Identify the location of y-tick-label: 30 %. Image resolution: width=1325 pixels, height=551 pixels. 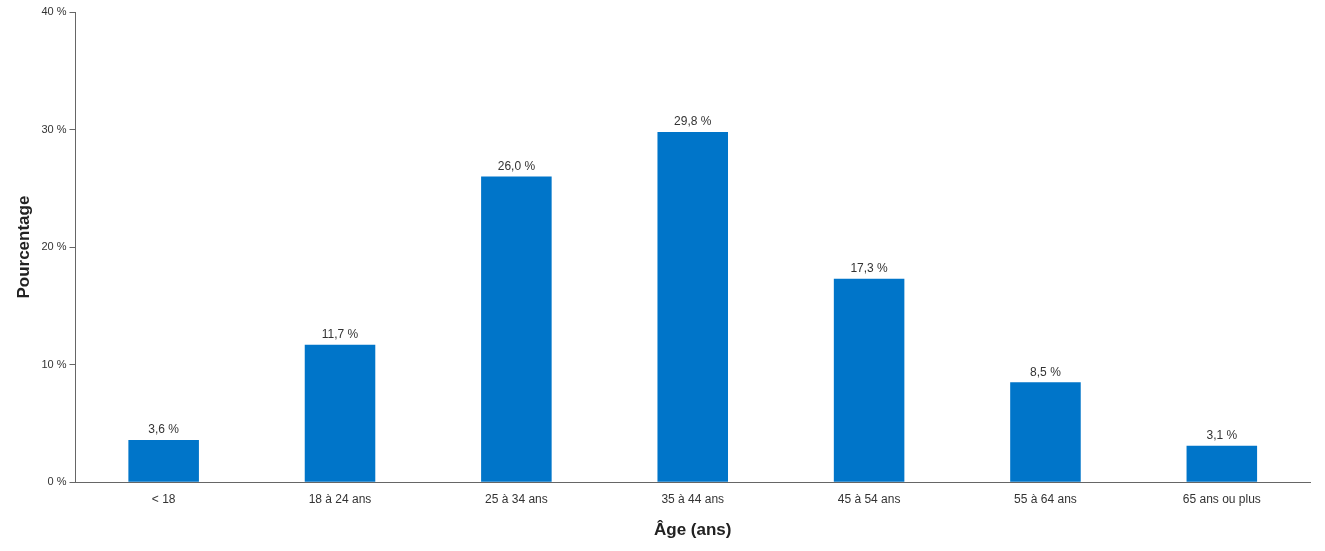
(54, 128).